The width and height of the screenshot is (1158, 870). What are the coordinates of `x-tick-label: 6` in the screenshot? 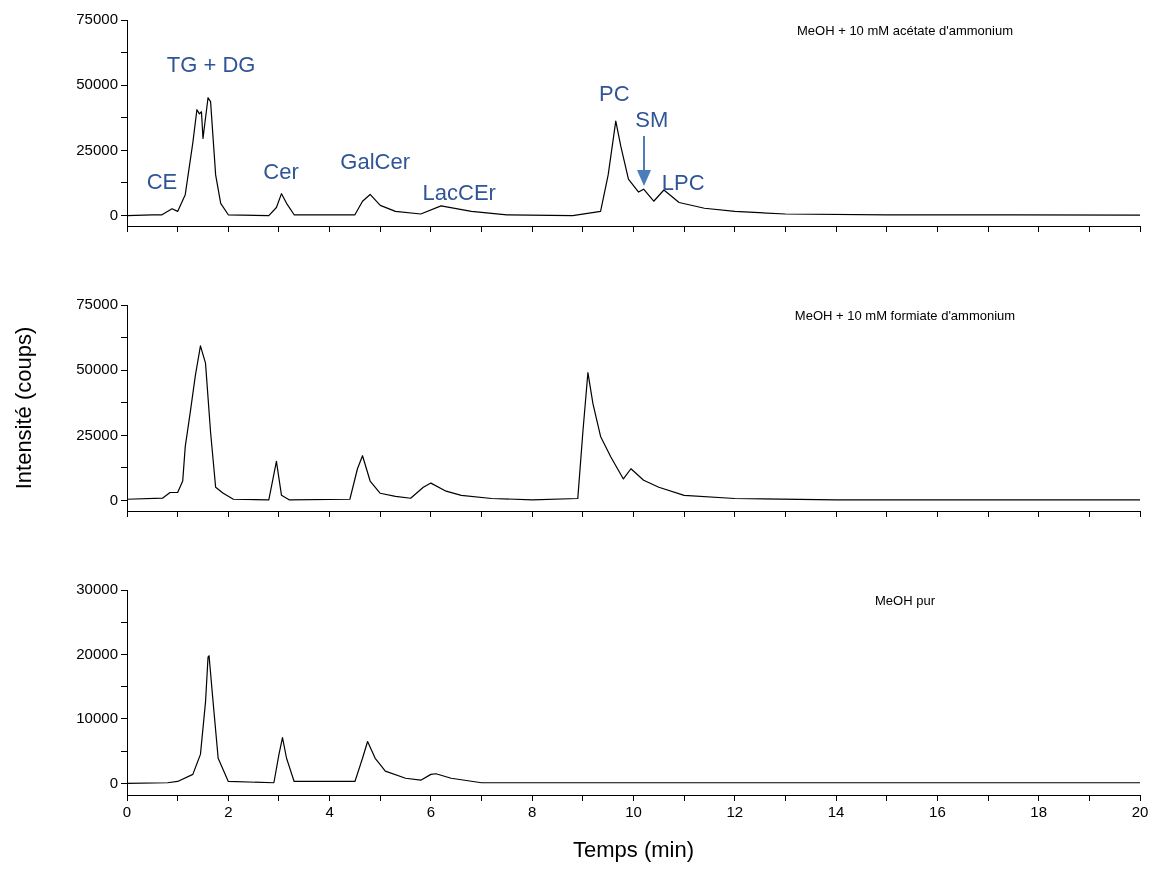 It's located at (431, 812).